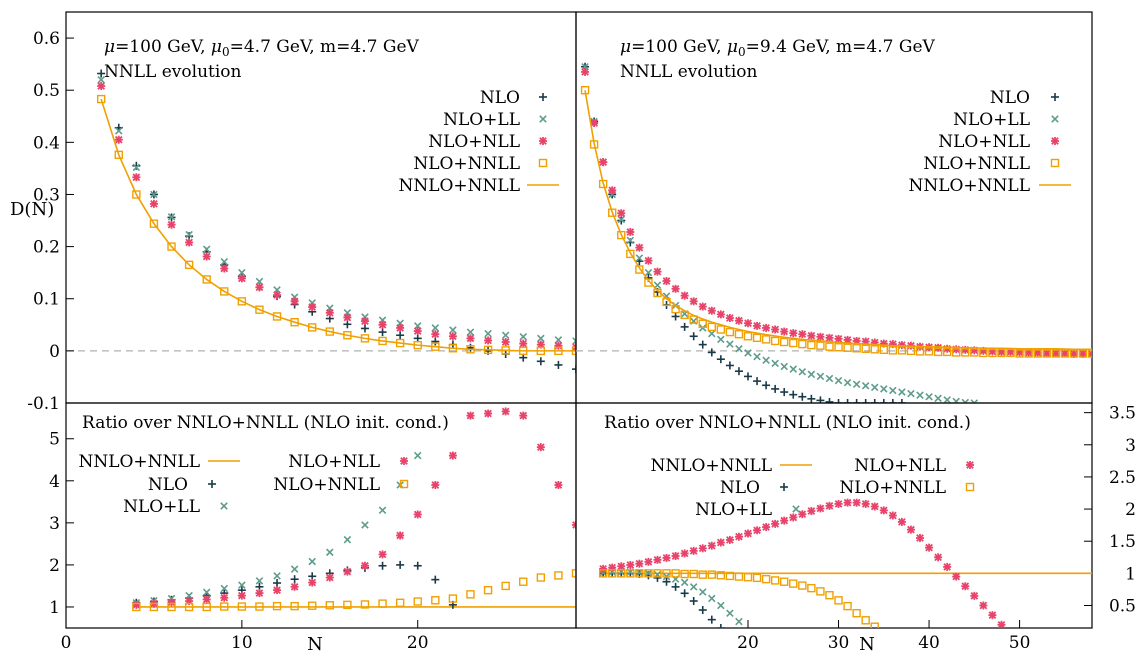 This screenshot has width=1141, height=653. I want to click on panel-tl-legend-key-nlo-plus-nll, so click(543, 141).